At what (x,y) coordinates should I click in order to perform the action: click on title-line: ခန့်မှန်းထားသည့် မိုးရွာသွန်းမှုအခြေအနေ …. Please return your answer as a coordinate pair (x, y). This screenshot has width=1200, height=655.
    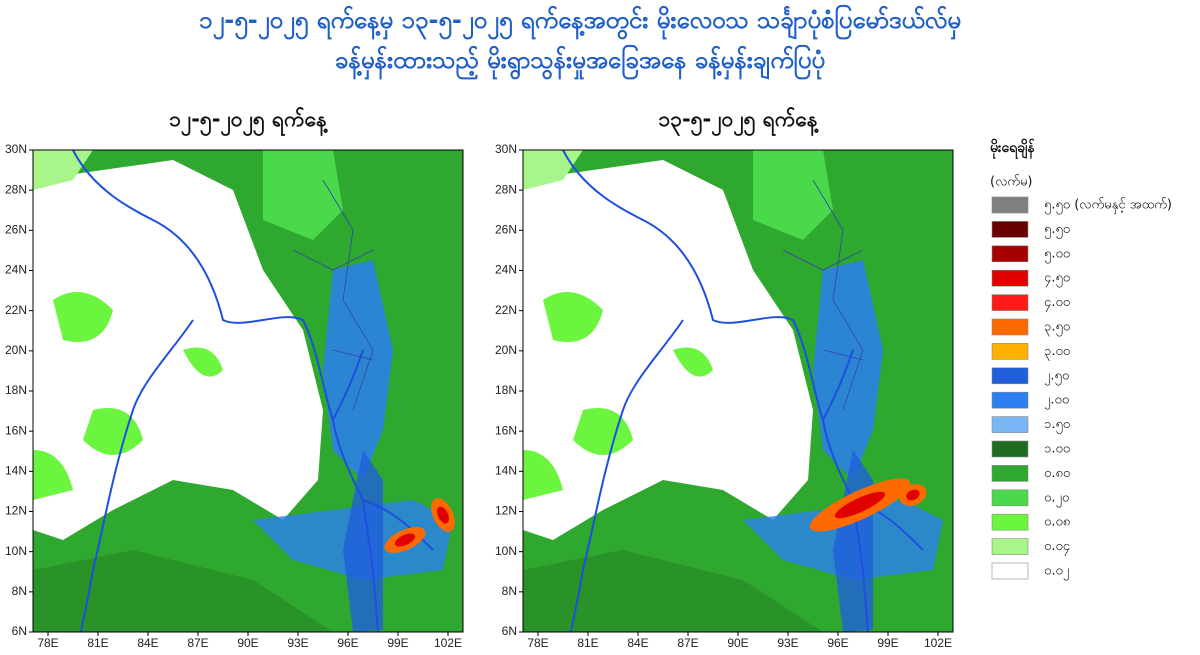
    Looking at the image, I should click on (580, 62).